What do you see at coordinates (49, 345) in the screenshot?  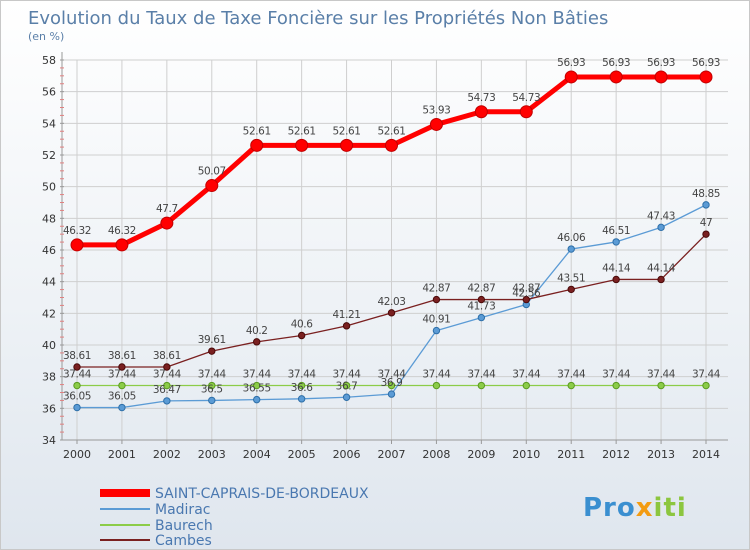 I see `y-tick-label: 40` at bounding box center [49, 345].